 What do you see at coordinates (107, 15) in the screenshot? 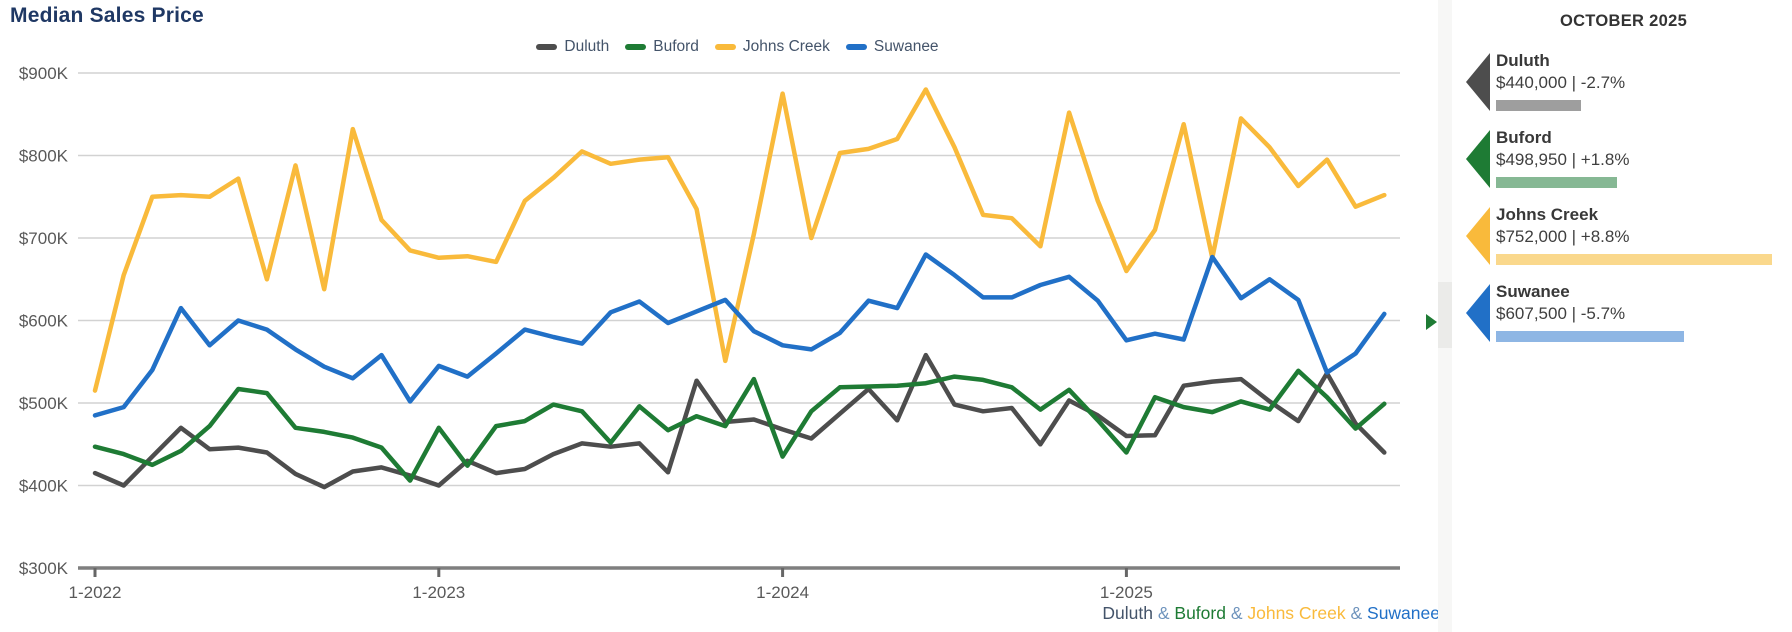
I see `page-title: Median Sales Price` at bounding box center [107, 15].